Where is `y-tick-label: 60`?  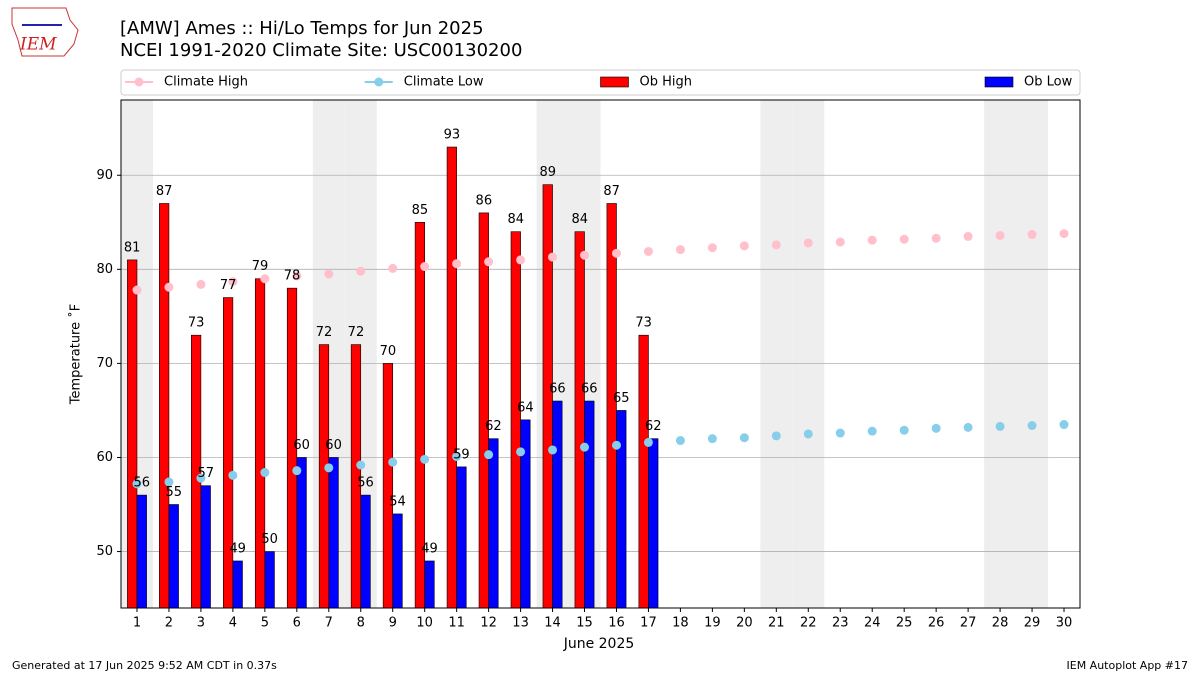
y-tick-label: 60 is located at coordinates (104, 457).